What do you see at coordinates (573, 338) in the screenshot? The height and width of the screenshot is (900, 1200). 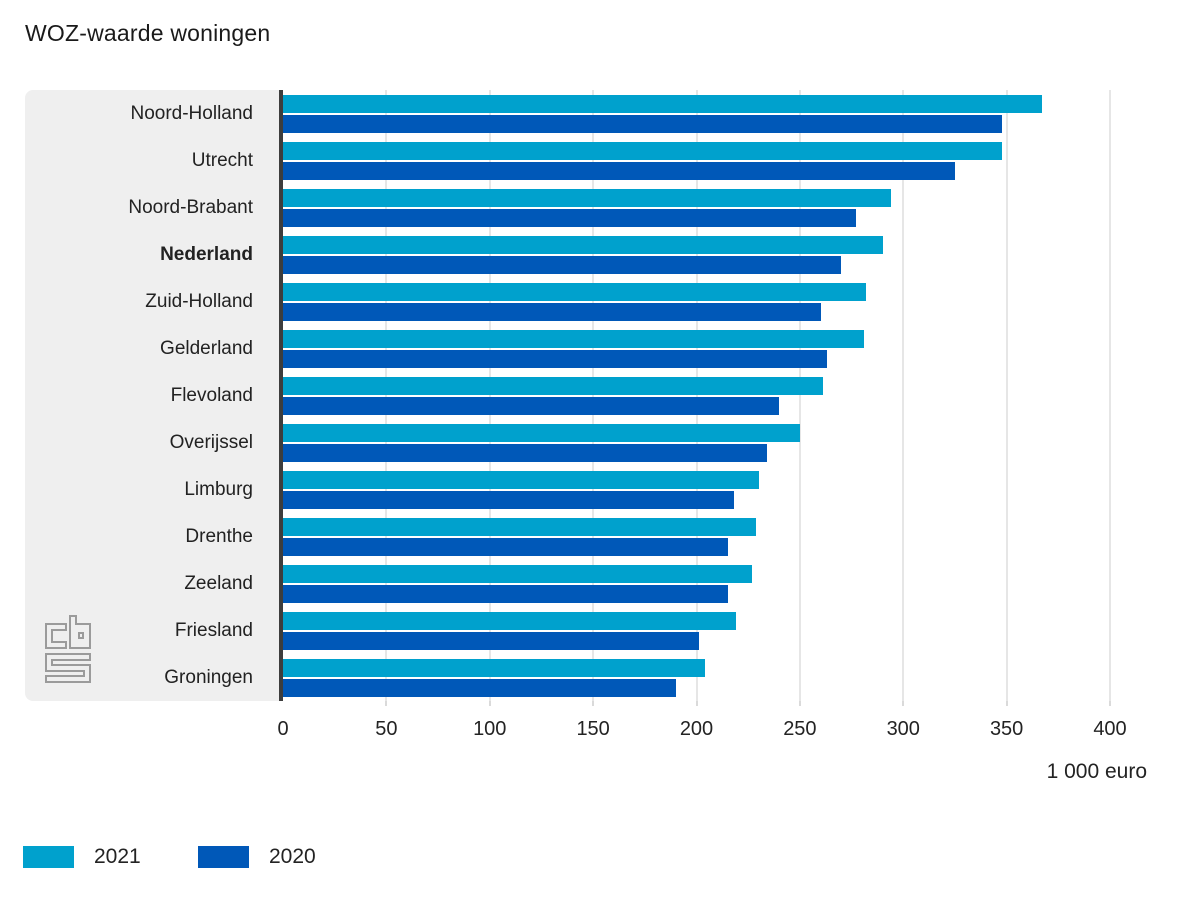 I see `bar-2021-gelderland` at bounding box center [573, 338].